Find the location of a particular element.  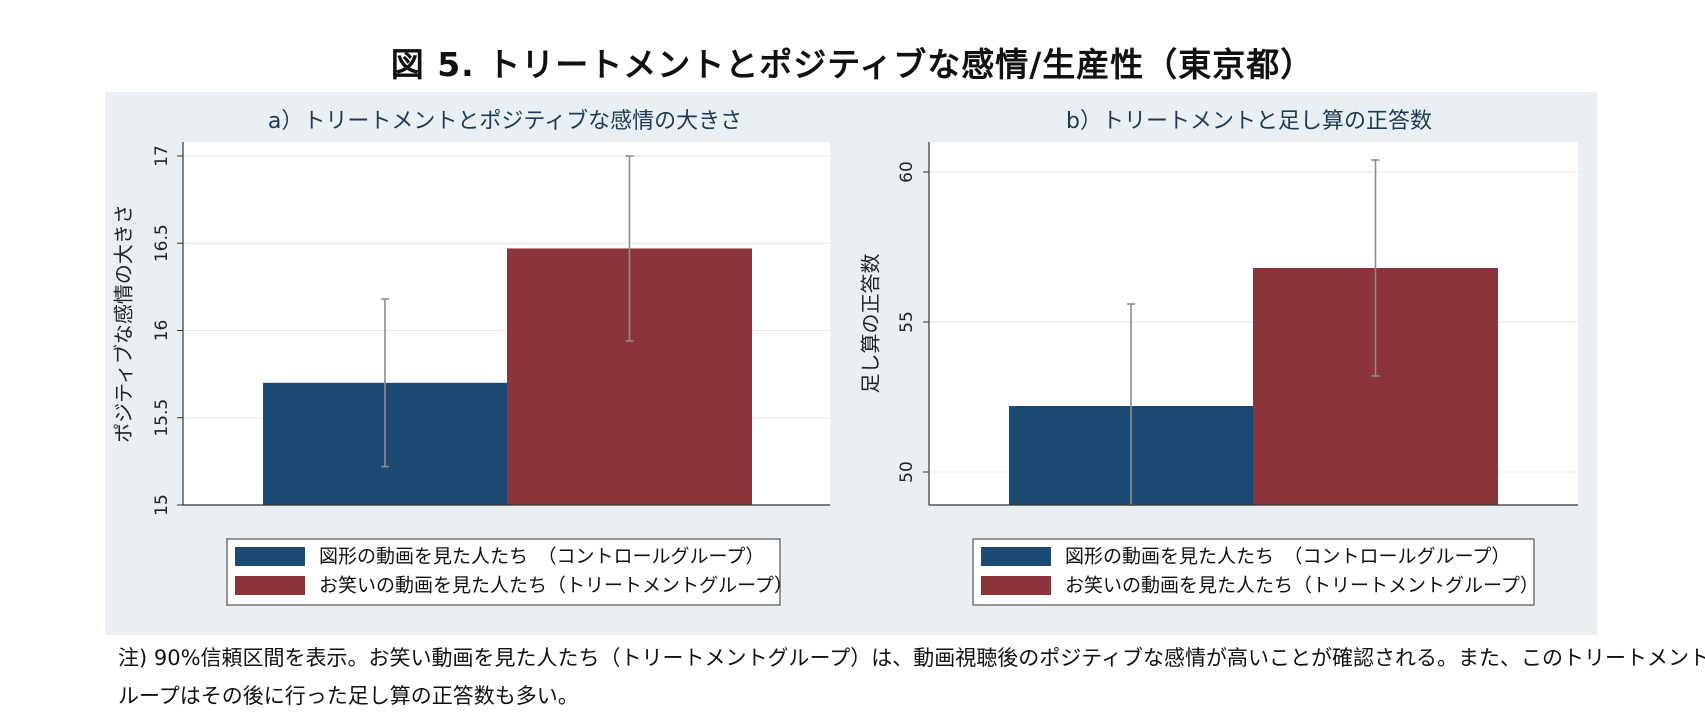

y-tick-label-b-2: 60 is located at coordinates (907, 172).